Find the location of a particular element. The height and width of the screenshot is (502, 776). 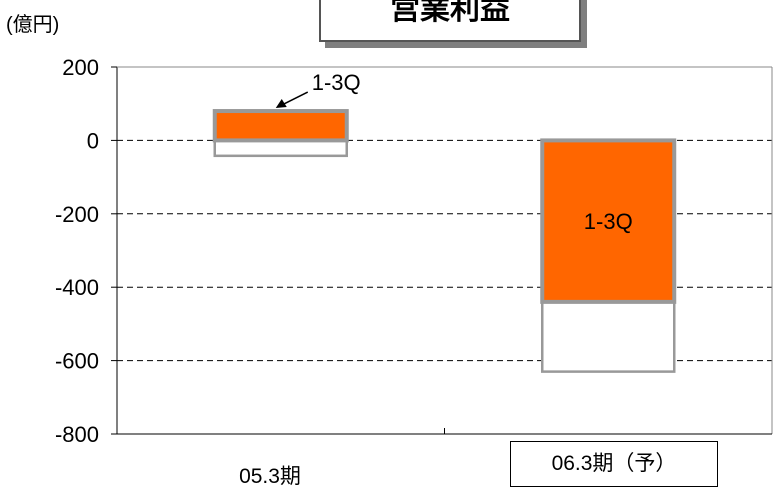

annotation-label-1: 1-3Q is located at coordinates (608, 221).